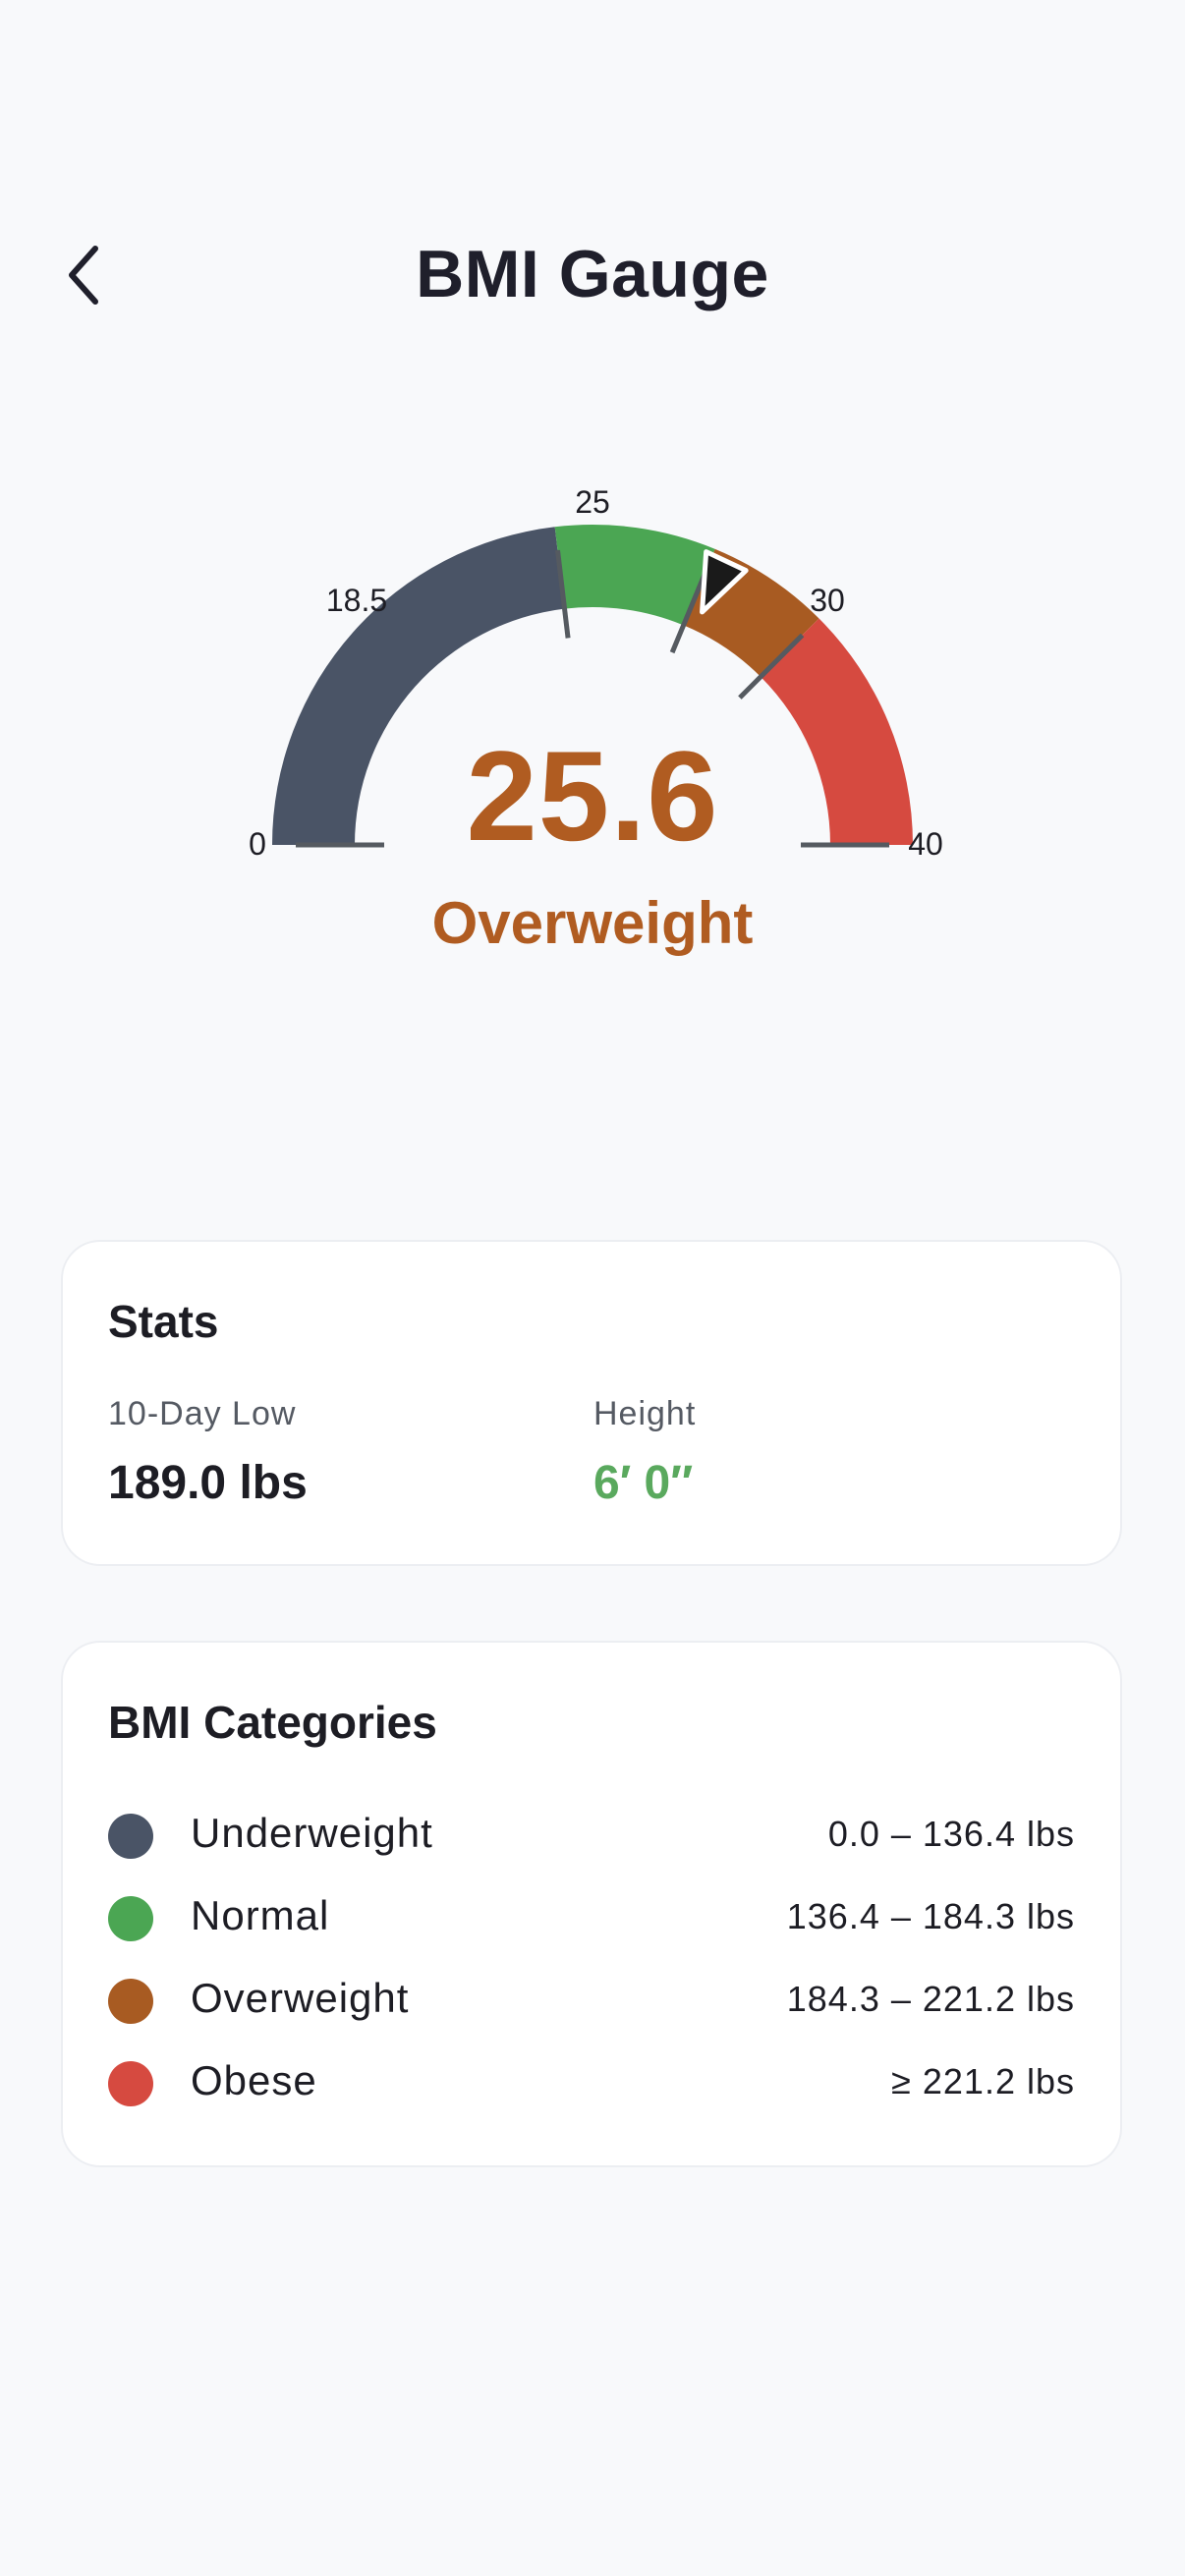 Image resolution: width=1185 pixels, height=2576 pixels. I want to click on height-label: Height, so click(645, 1413).